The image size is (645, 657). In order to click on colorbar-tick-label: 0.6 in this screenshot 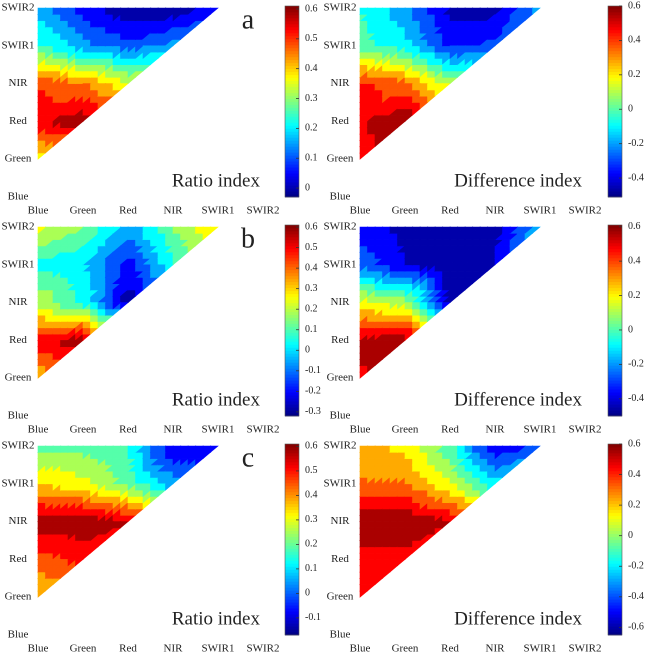, I will do `click(311, 446)`.